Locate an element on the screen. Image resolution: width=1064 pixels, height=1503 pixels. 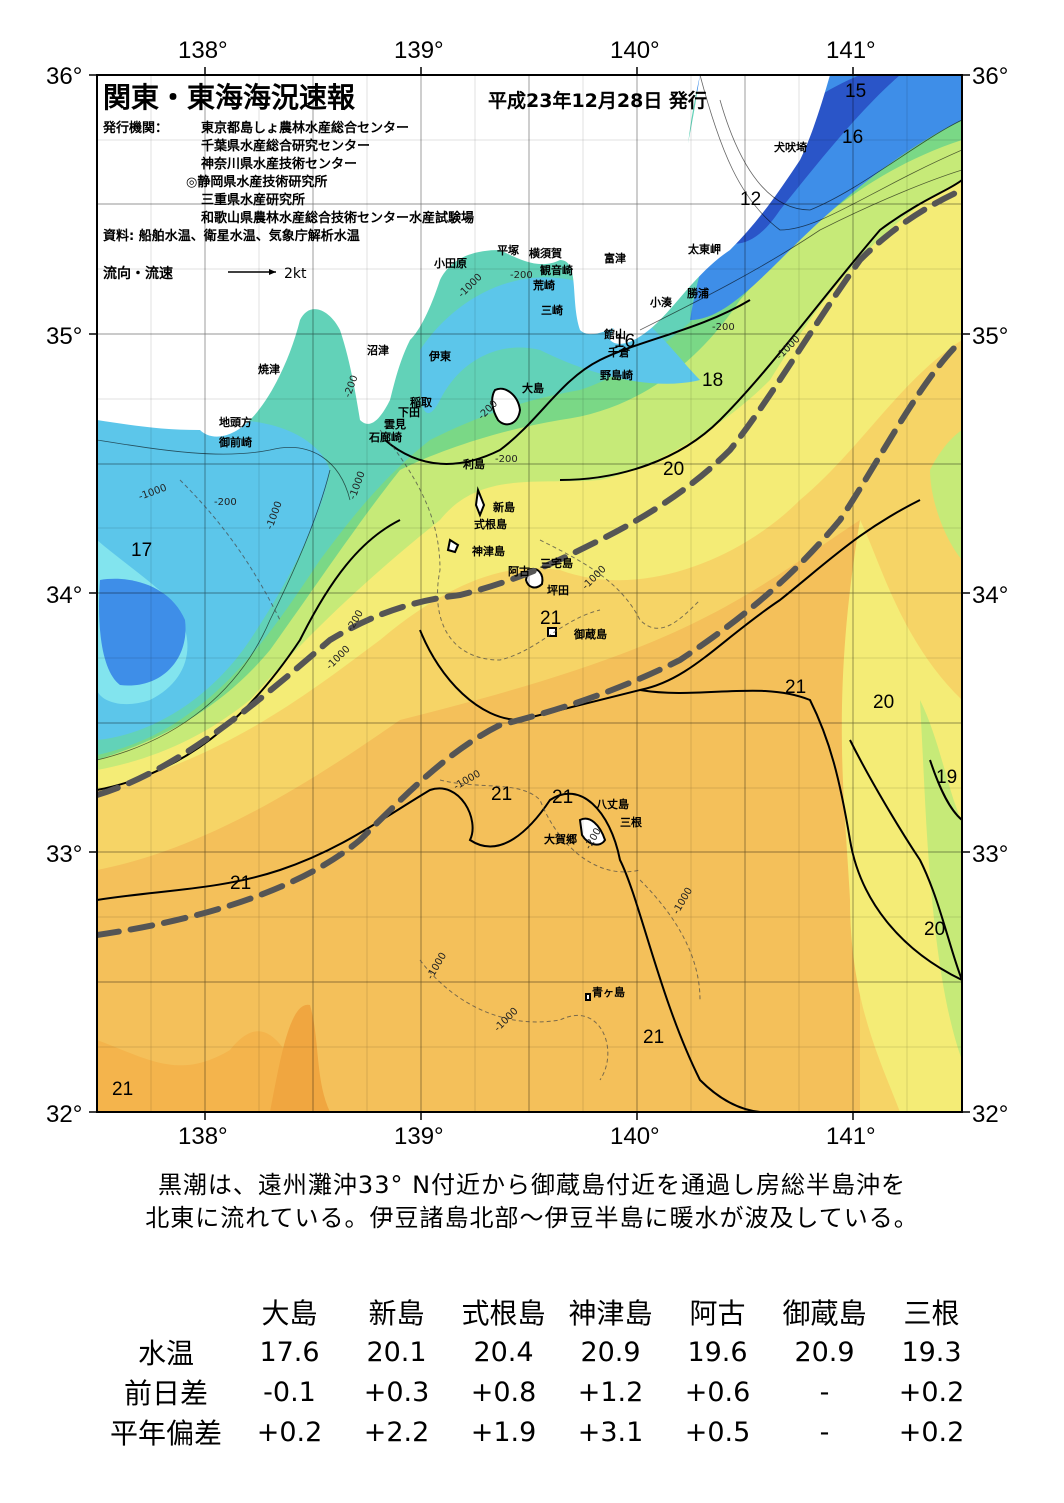
table-cell: +0.6 is located at coordinates (717, 1392).